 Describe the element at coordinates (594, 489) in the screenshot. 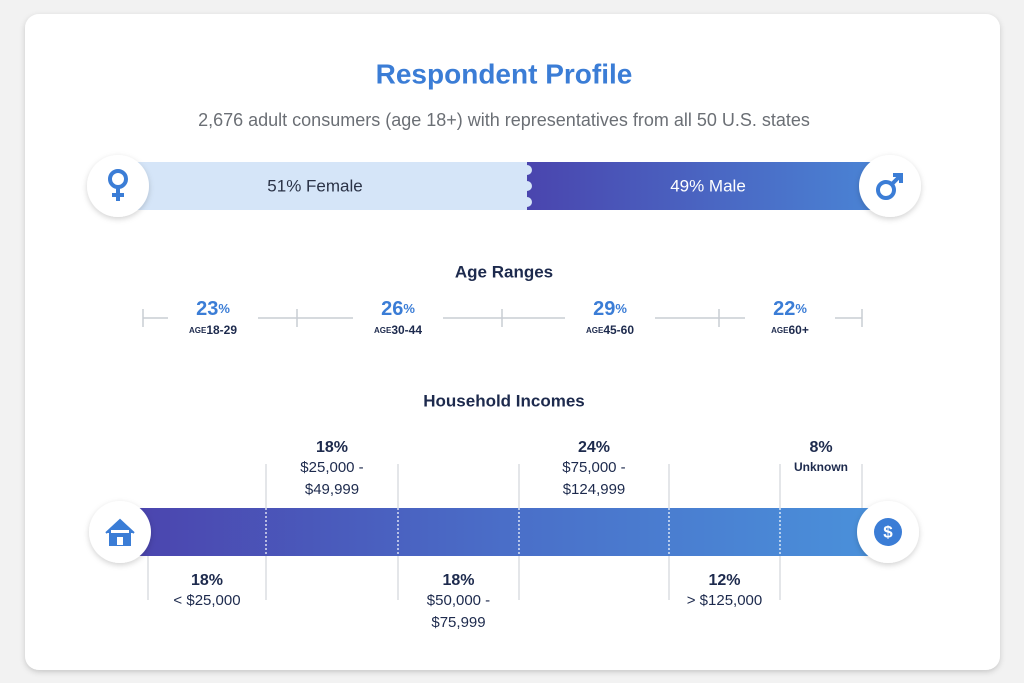

I see `income-label: $124,999` at that location.